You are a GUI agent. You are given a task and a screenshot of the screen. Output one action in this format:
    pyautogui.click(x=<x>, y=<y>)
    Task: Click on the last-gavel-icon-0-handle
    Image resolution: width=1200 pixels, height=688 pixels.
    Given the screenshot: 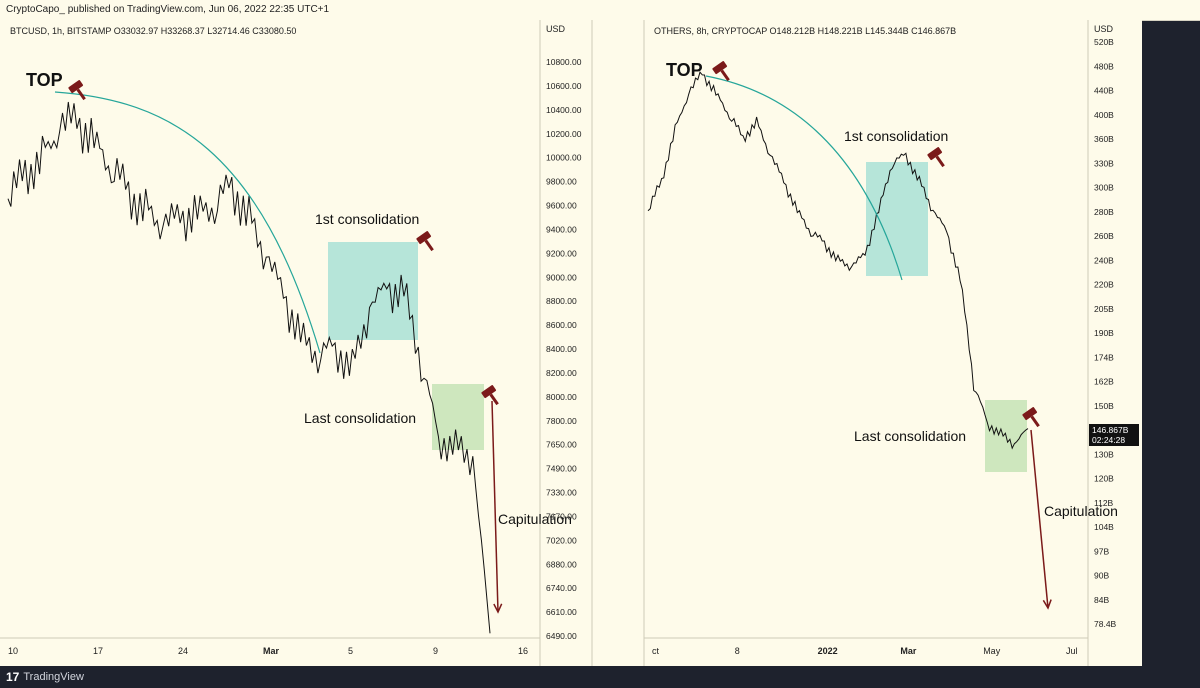 What is the action you would take?
    pyautogui.click(x=494, y=399)
    